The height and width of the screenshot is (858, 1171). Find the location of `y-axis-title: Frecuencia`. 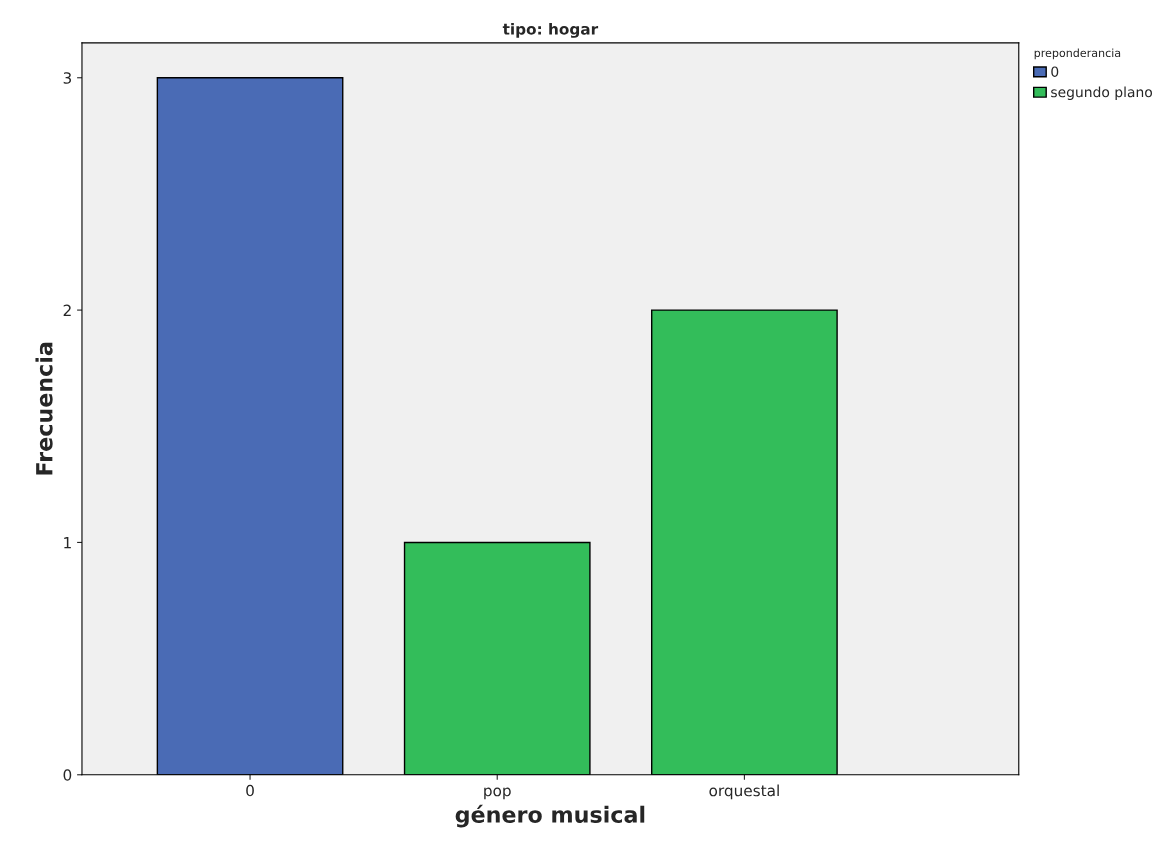

y-axis-title: Frecuencia is located at coordinates (44, 408).